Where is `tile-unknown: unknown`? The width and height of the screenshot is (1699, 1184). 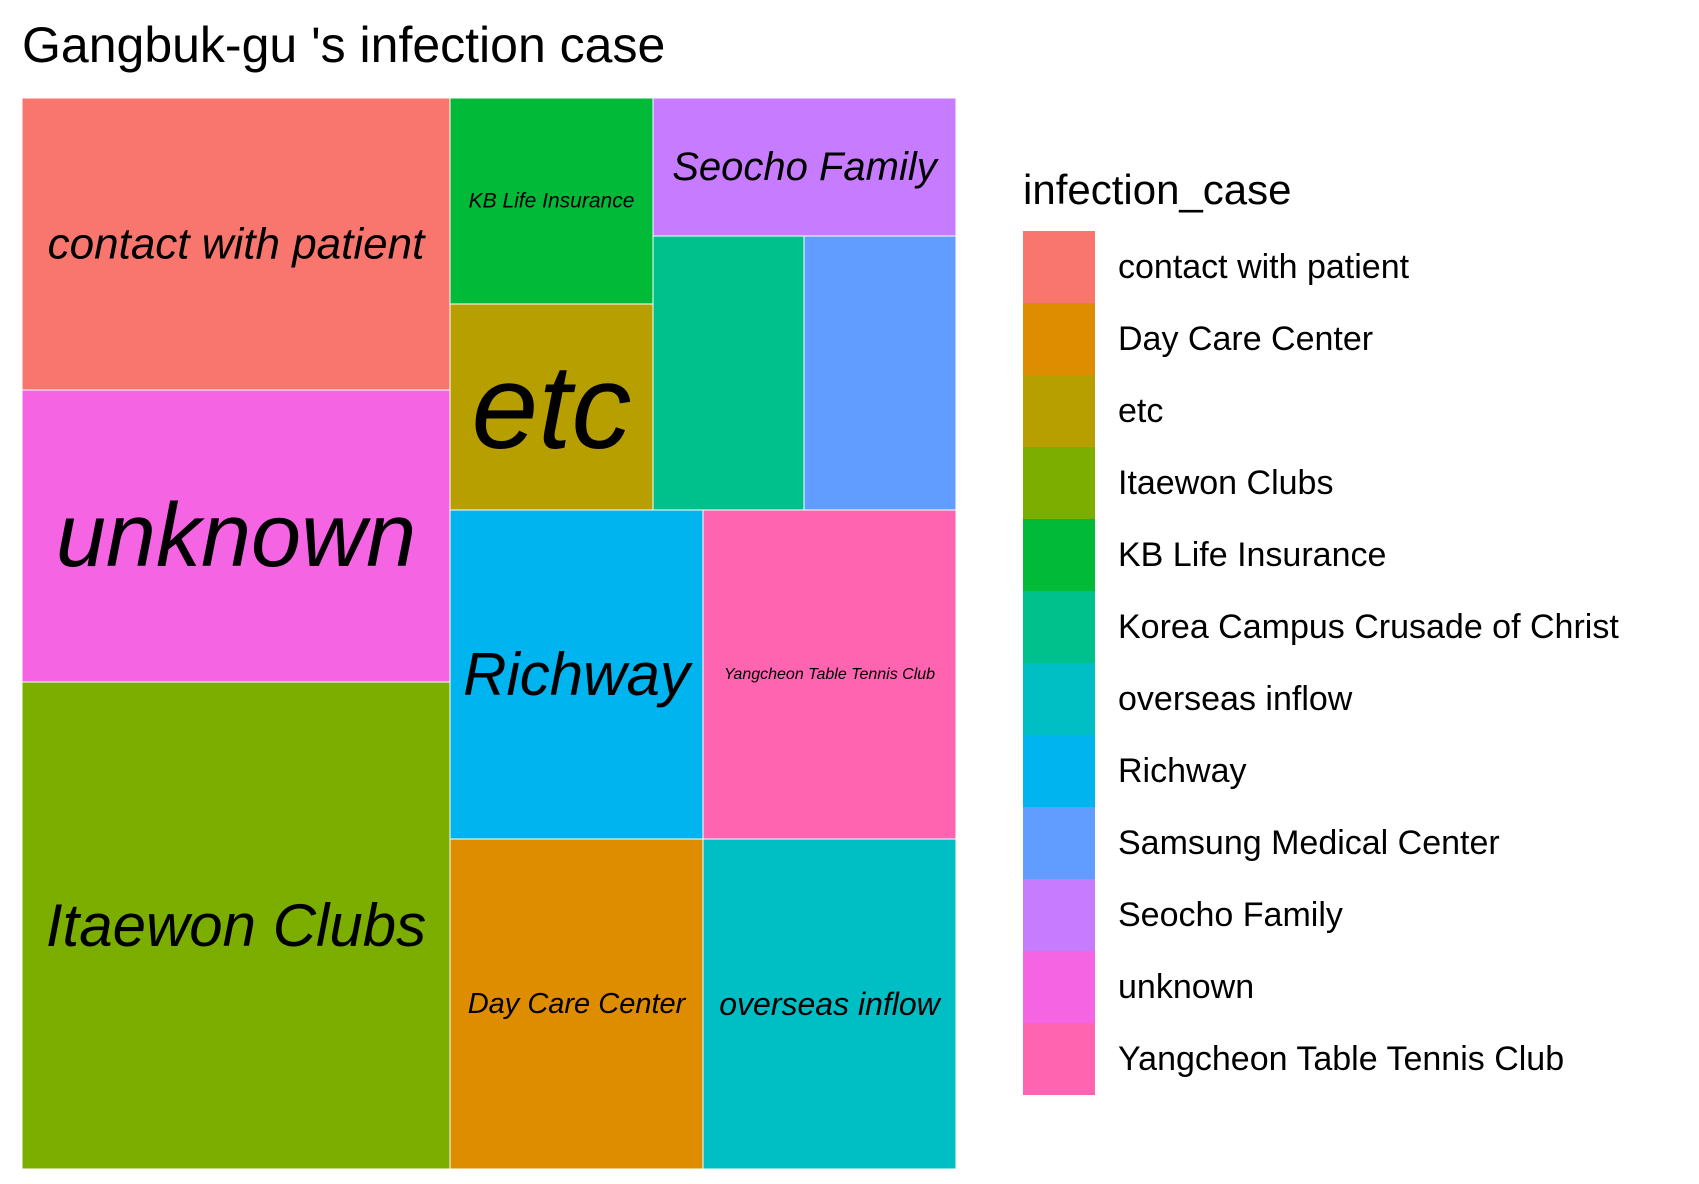
tile-unknown: unknown is located at coordinates (236, 536).